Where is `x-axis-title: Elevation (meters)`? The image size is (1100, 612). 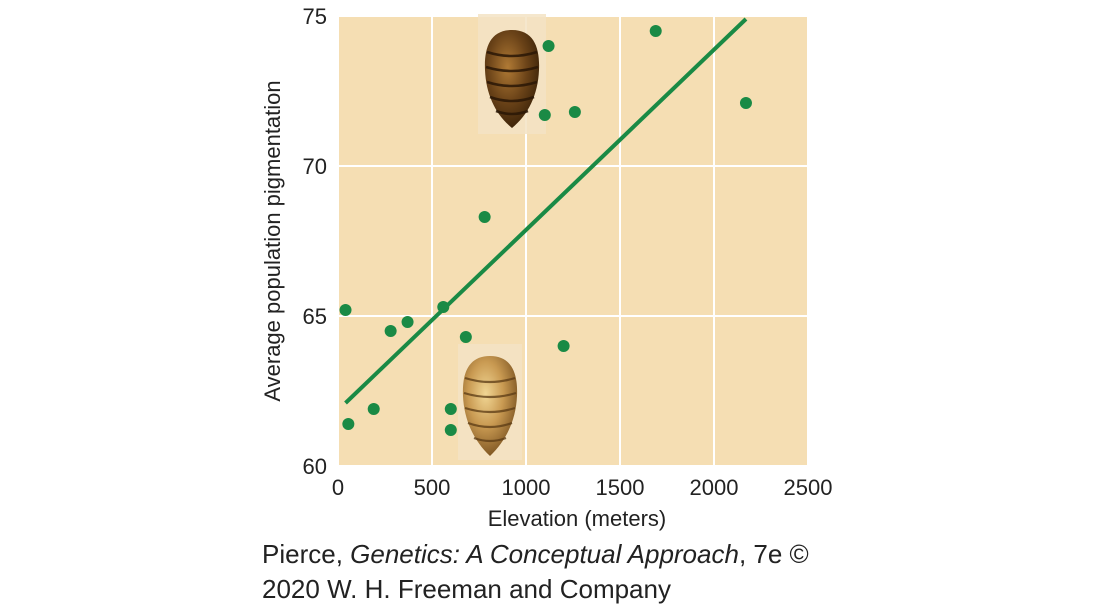 x-axis-title: Elevation (meters) is located at coordinates (577, 518).